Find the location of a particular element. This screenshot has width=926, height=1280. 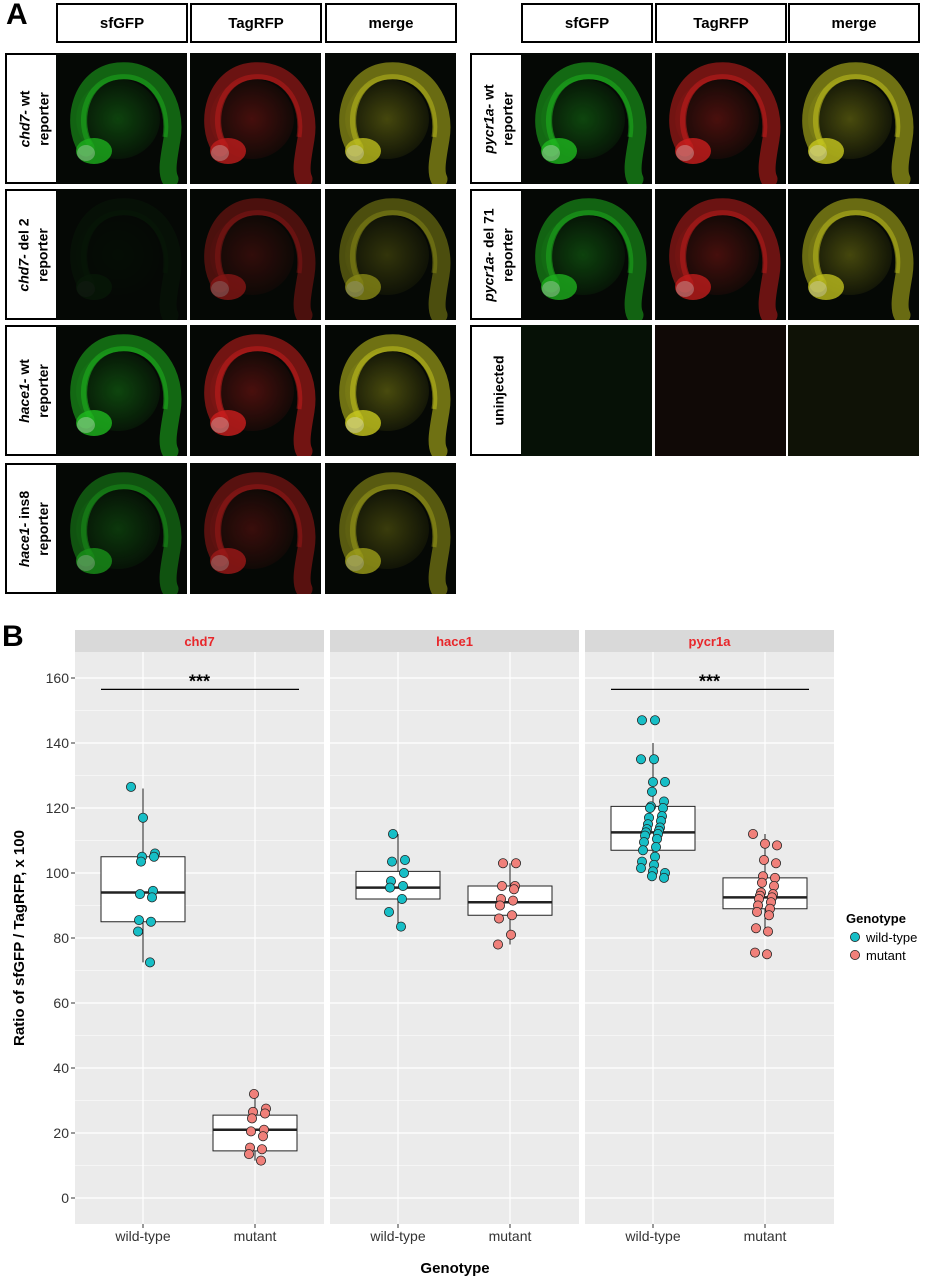

right-tile-1-merge is located at coordinates (853, 254).